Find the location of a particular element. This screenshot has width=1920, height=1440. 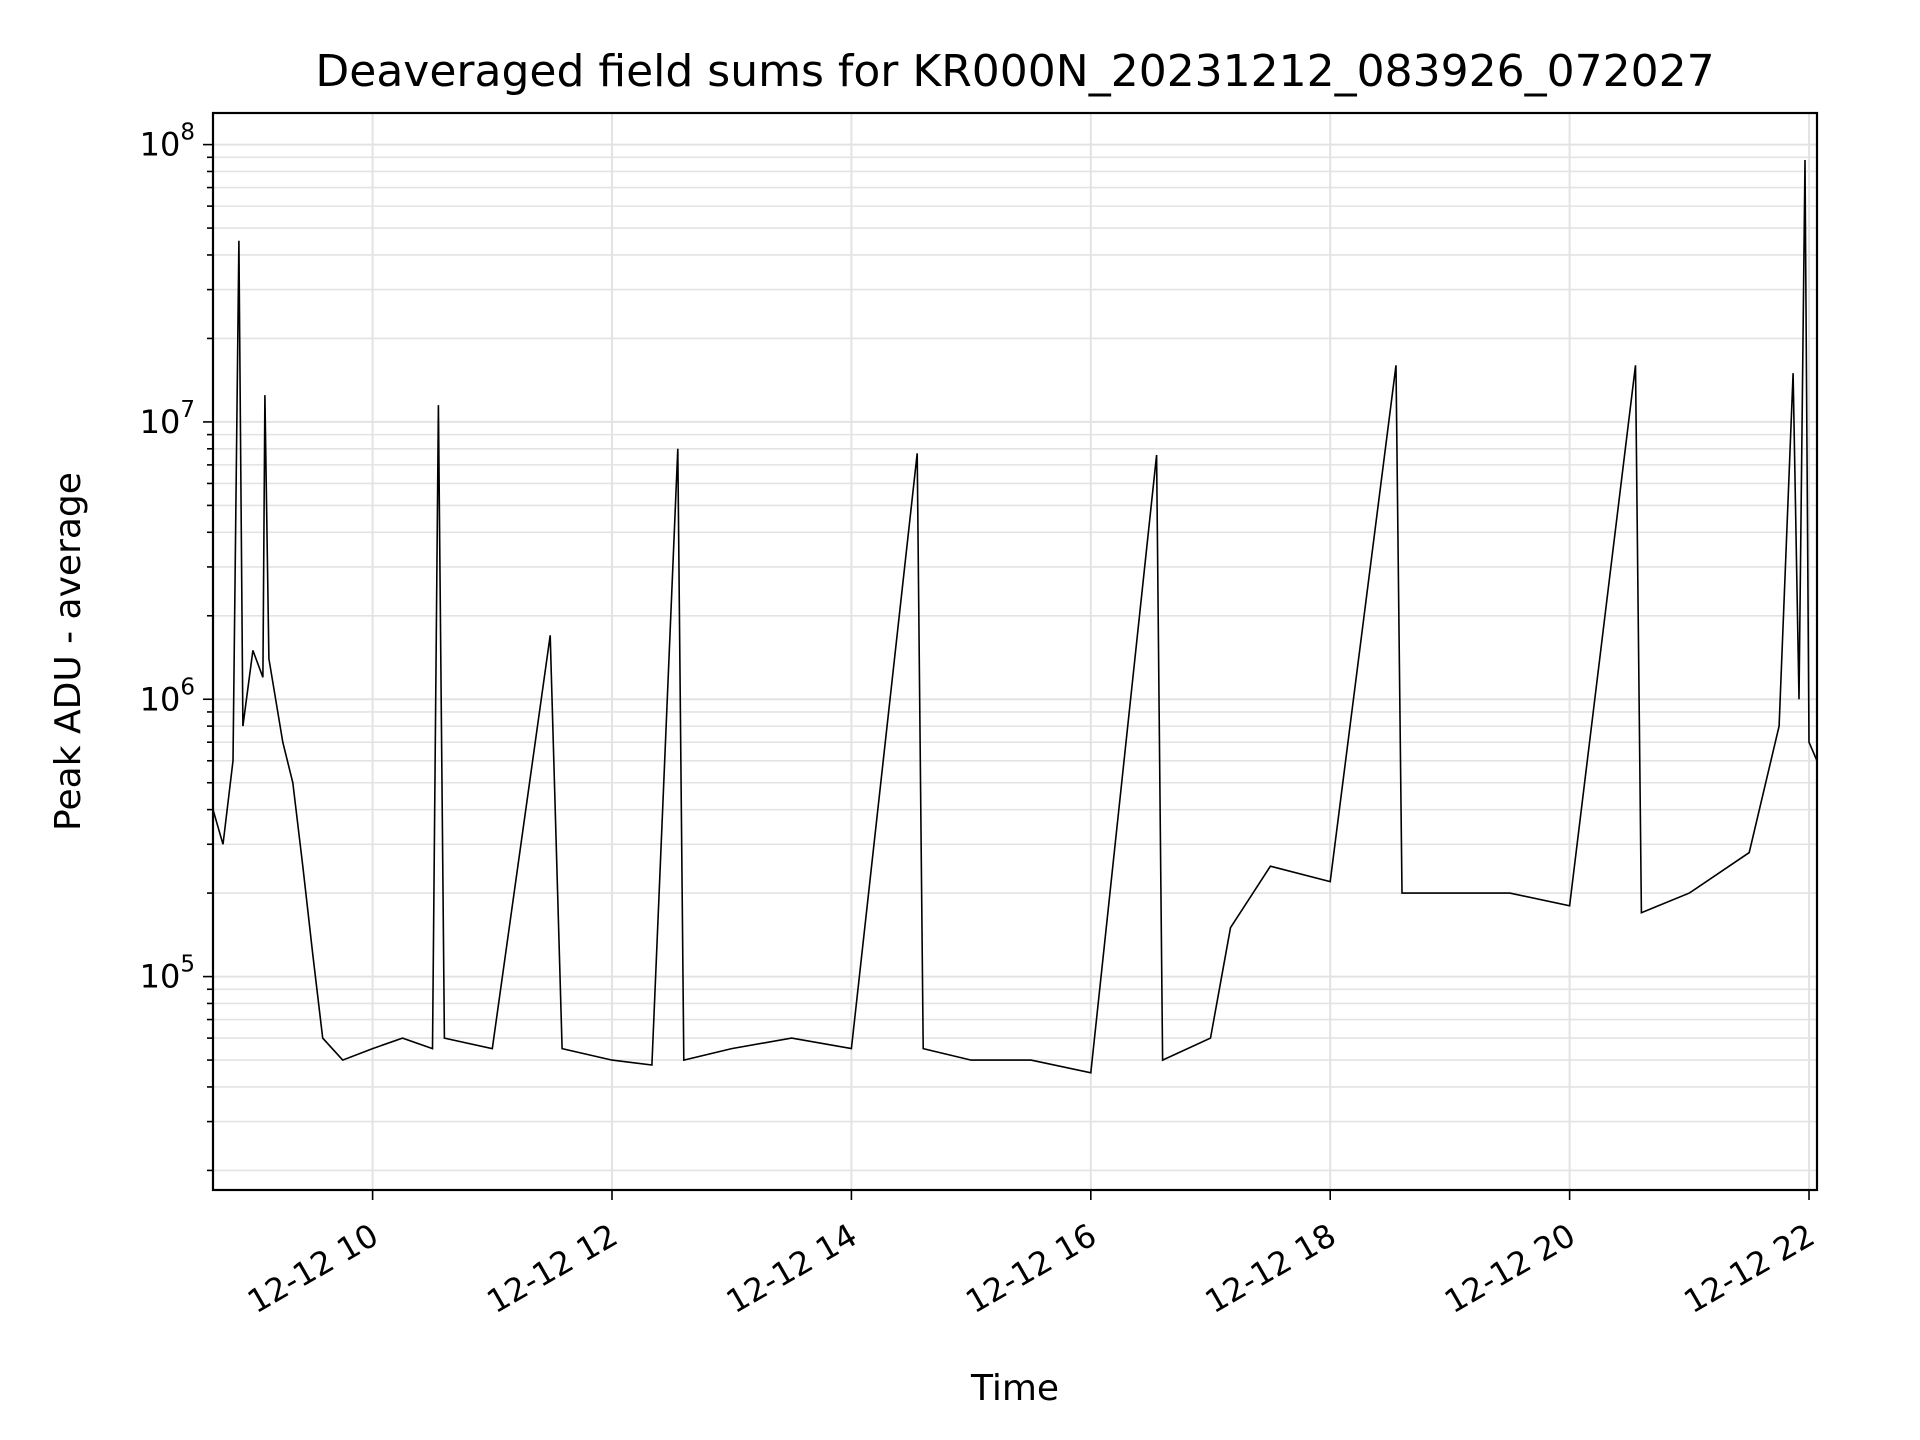

y-tick-label-exponent: 5 is located at coordinates (187, 965).